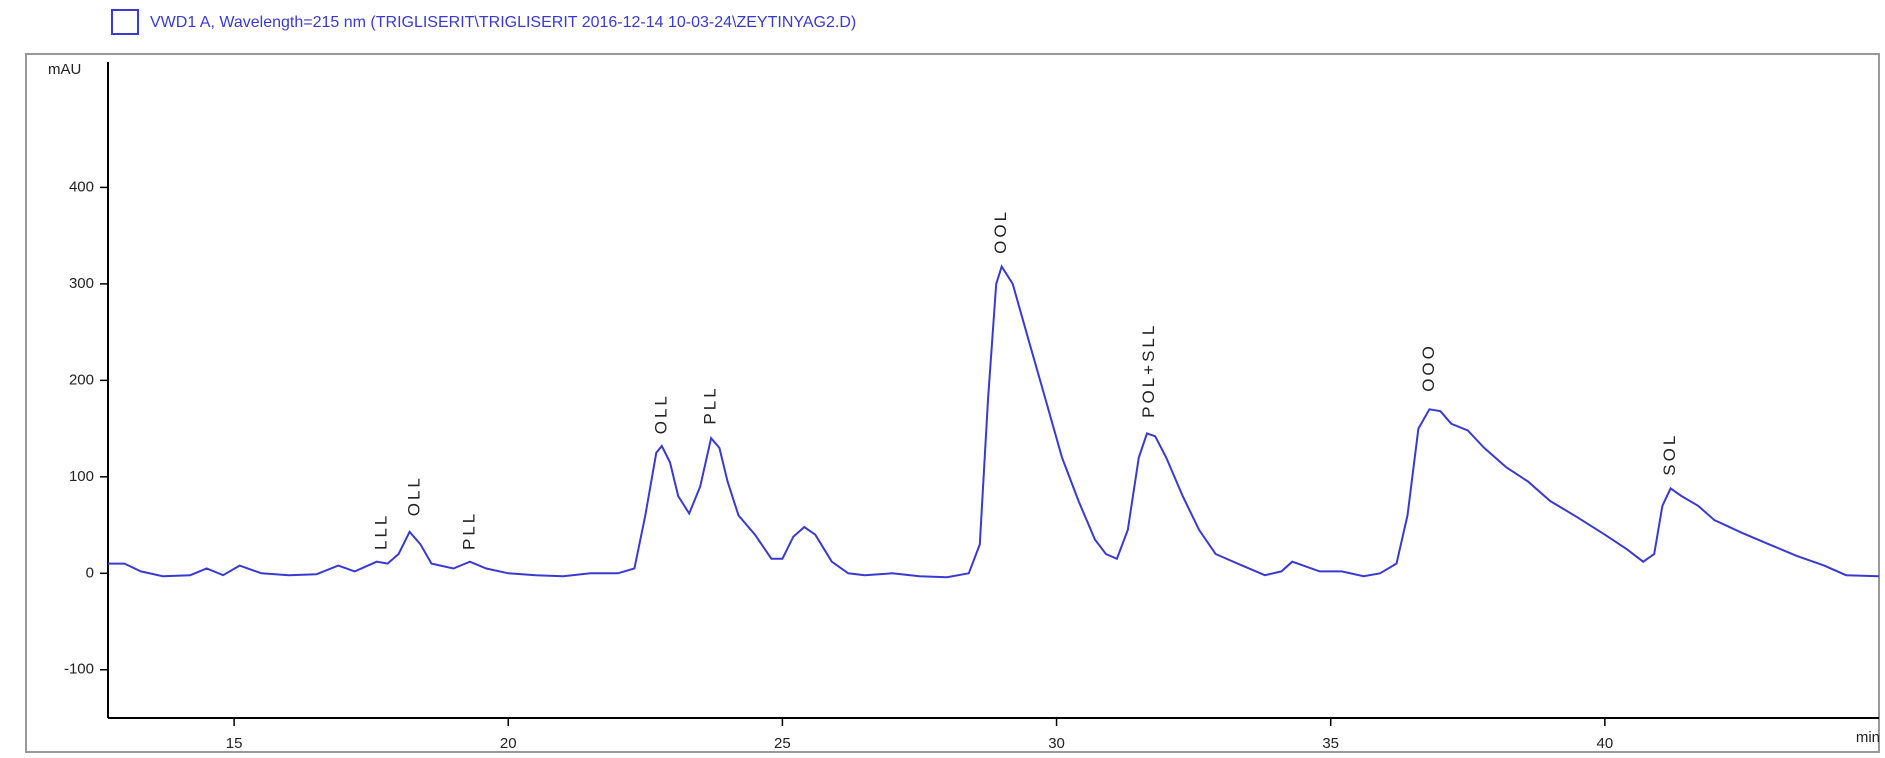 Image resolution: width=1885 pixels, height=758 pixels. I want to click on y-tick-label: 0, so click(90, 572).